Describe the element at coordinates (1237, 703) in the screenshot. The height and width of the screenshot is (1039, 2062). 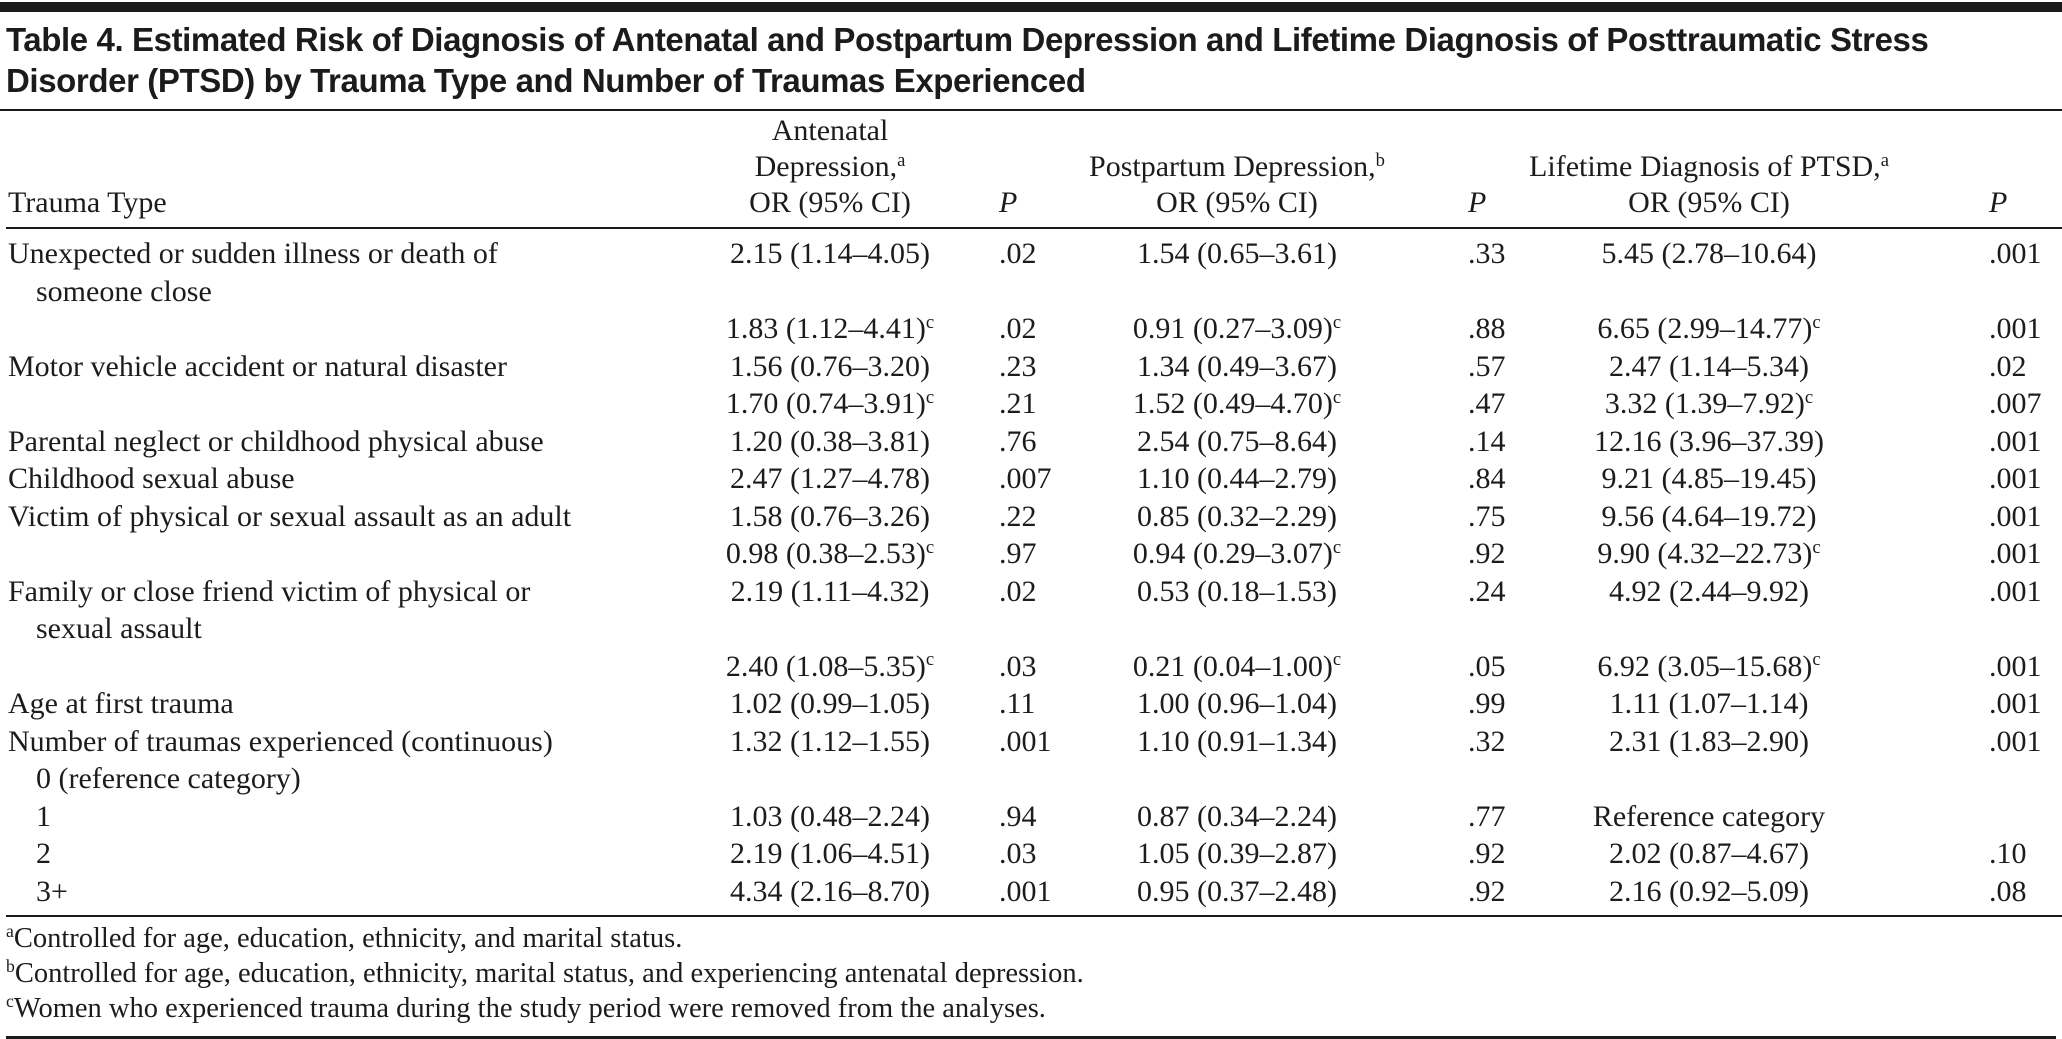
I see `or-ci-cell: 1.00 (0.96–1.04)` at that location.